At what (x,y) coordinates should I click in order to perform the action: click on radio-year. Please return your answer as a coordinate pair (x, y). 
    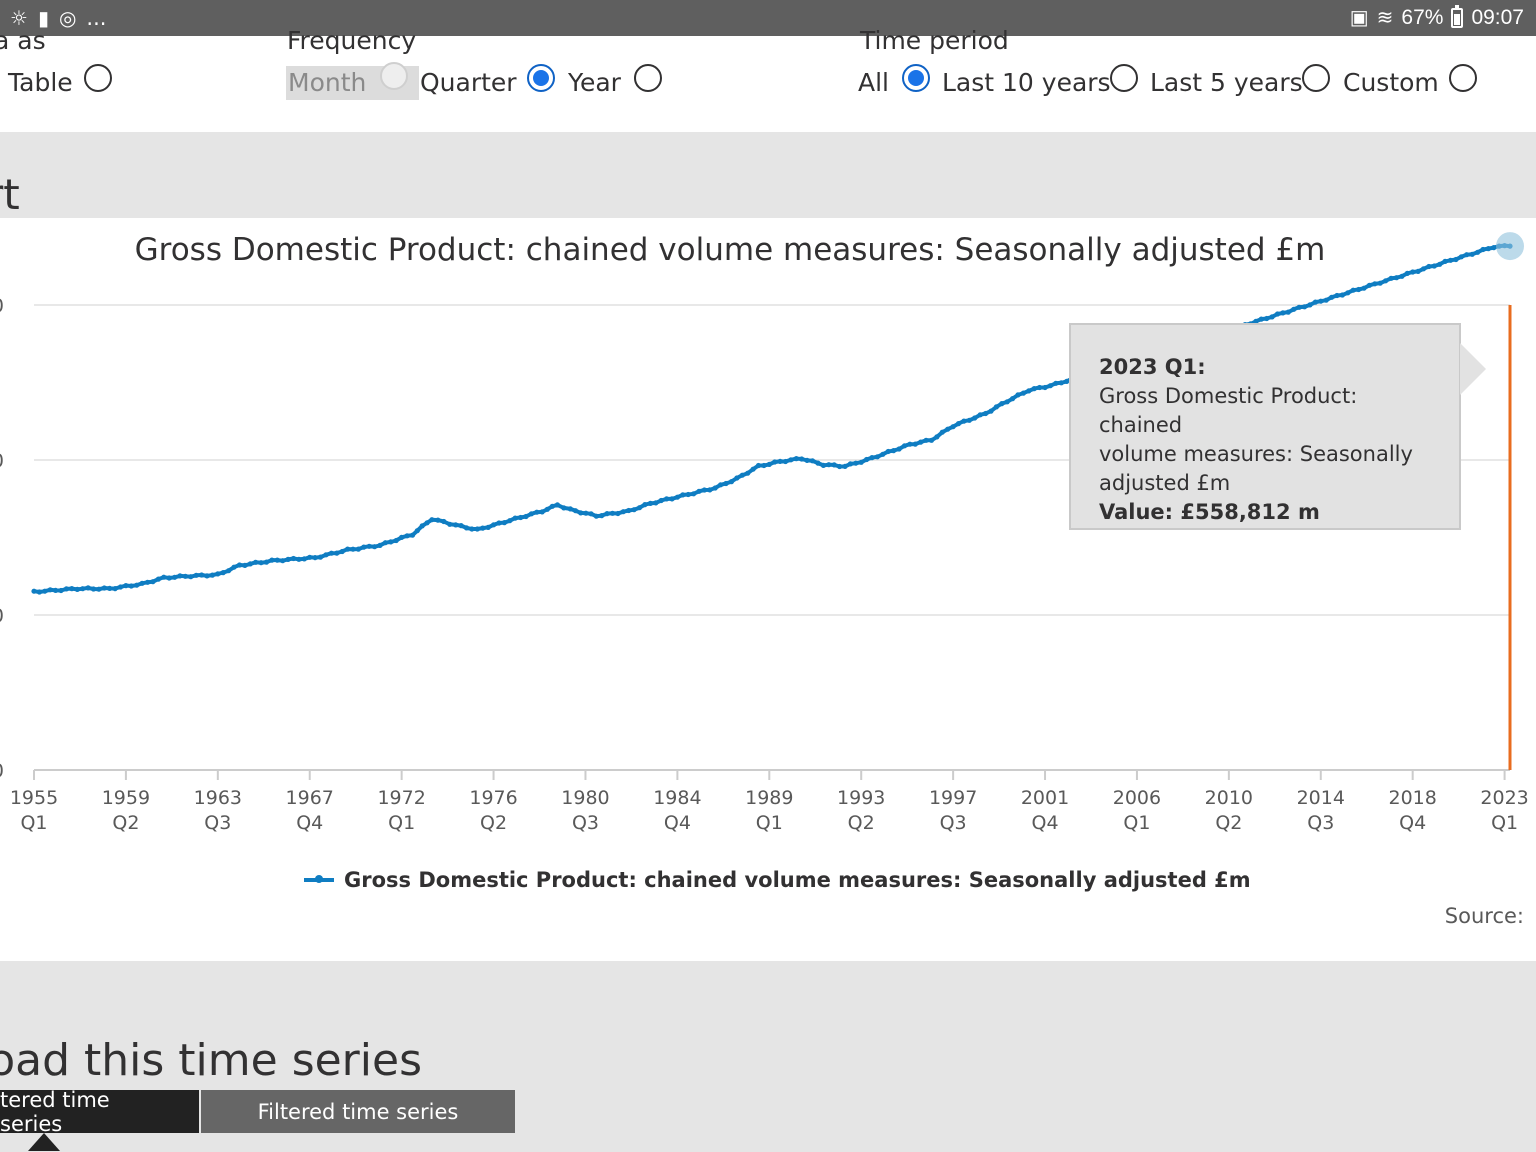
    Looking at the image, I should click on (648, 78).